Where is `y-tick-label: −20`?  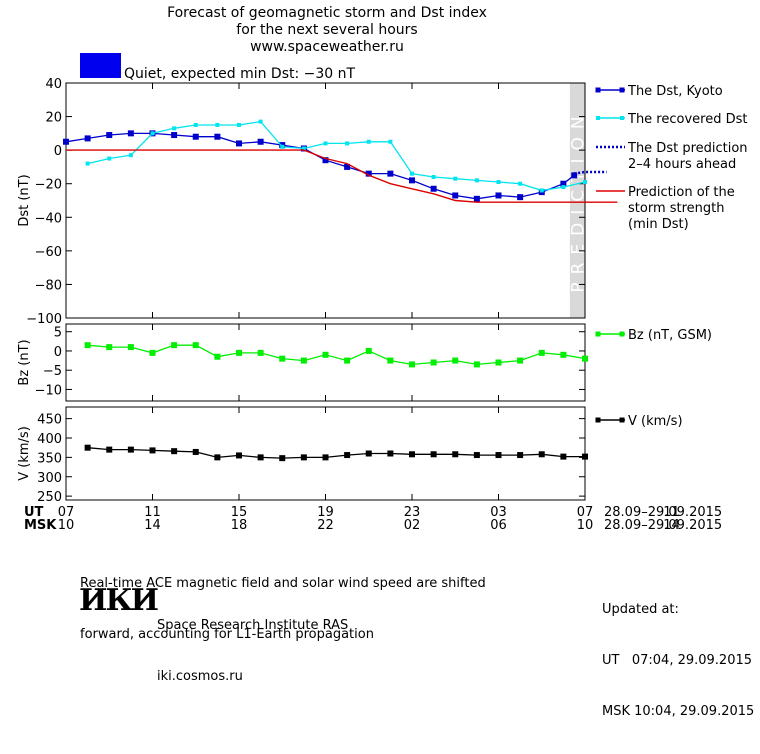 y-tick-label: −20 is located at coordinates (48, 185).